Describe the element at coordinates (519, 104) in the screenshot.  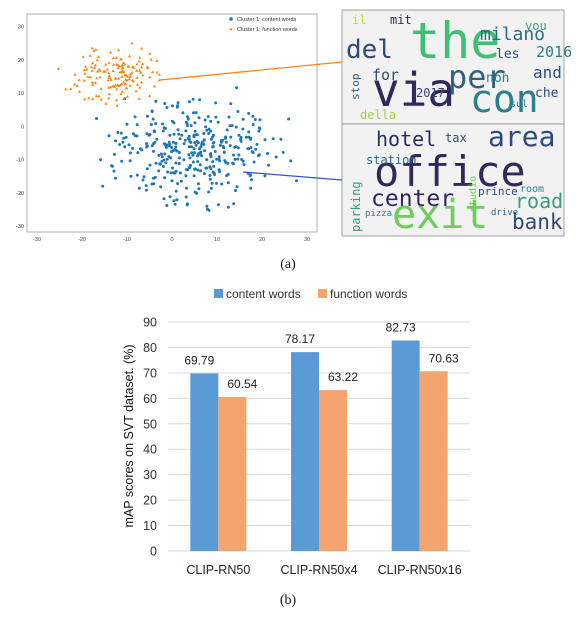
I see `wordcloud-word: sul` at that location.